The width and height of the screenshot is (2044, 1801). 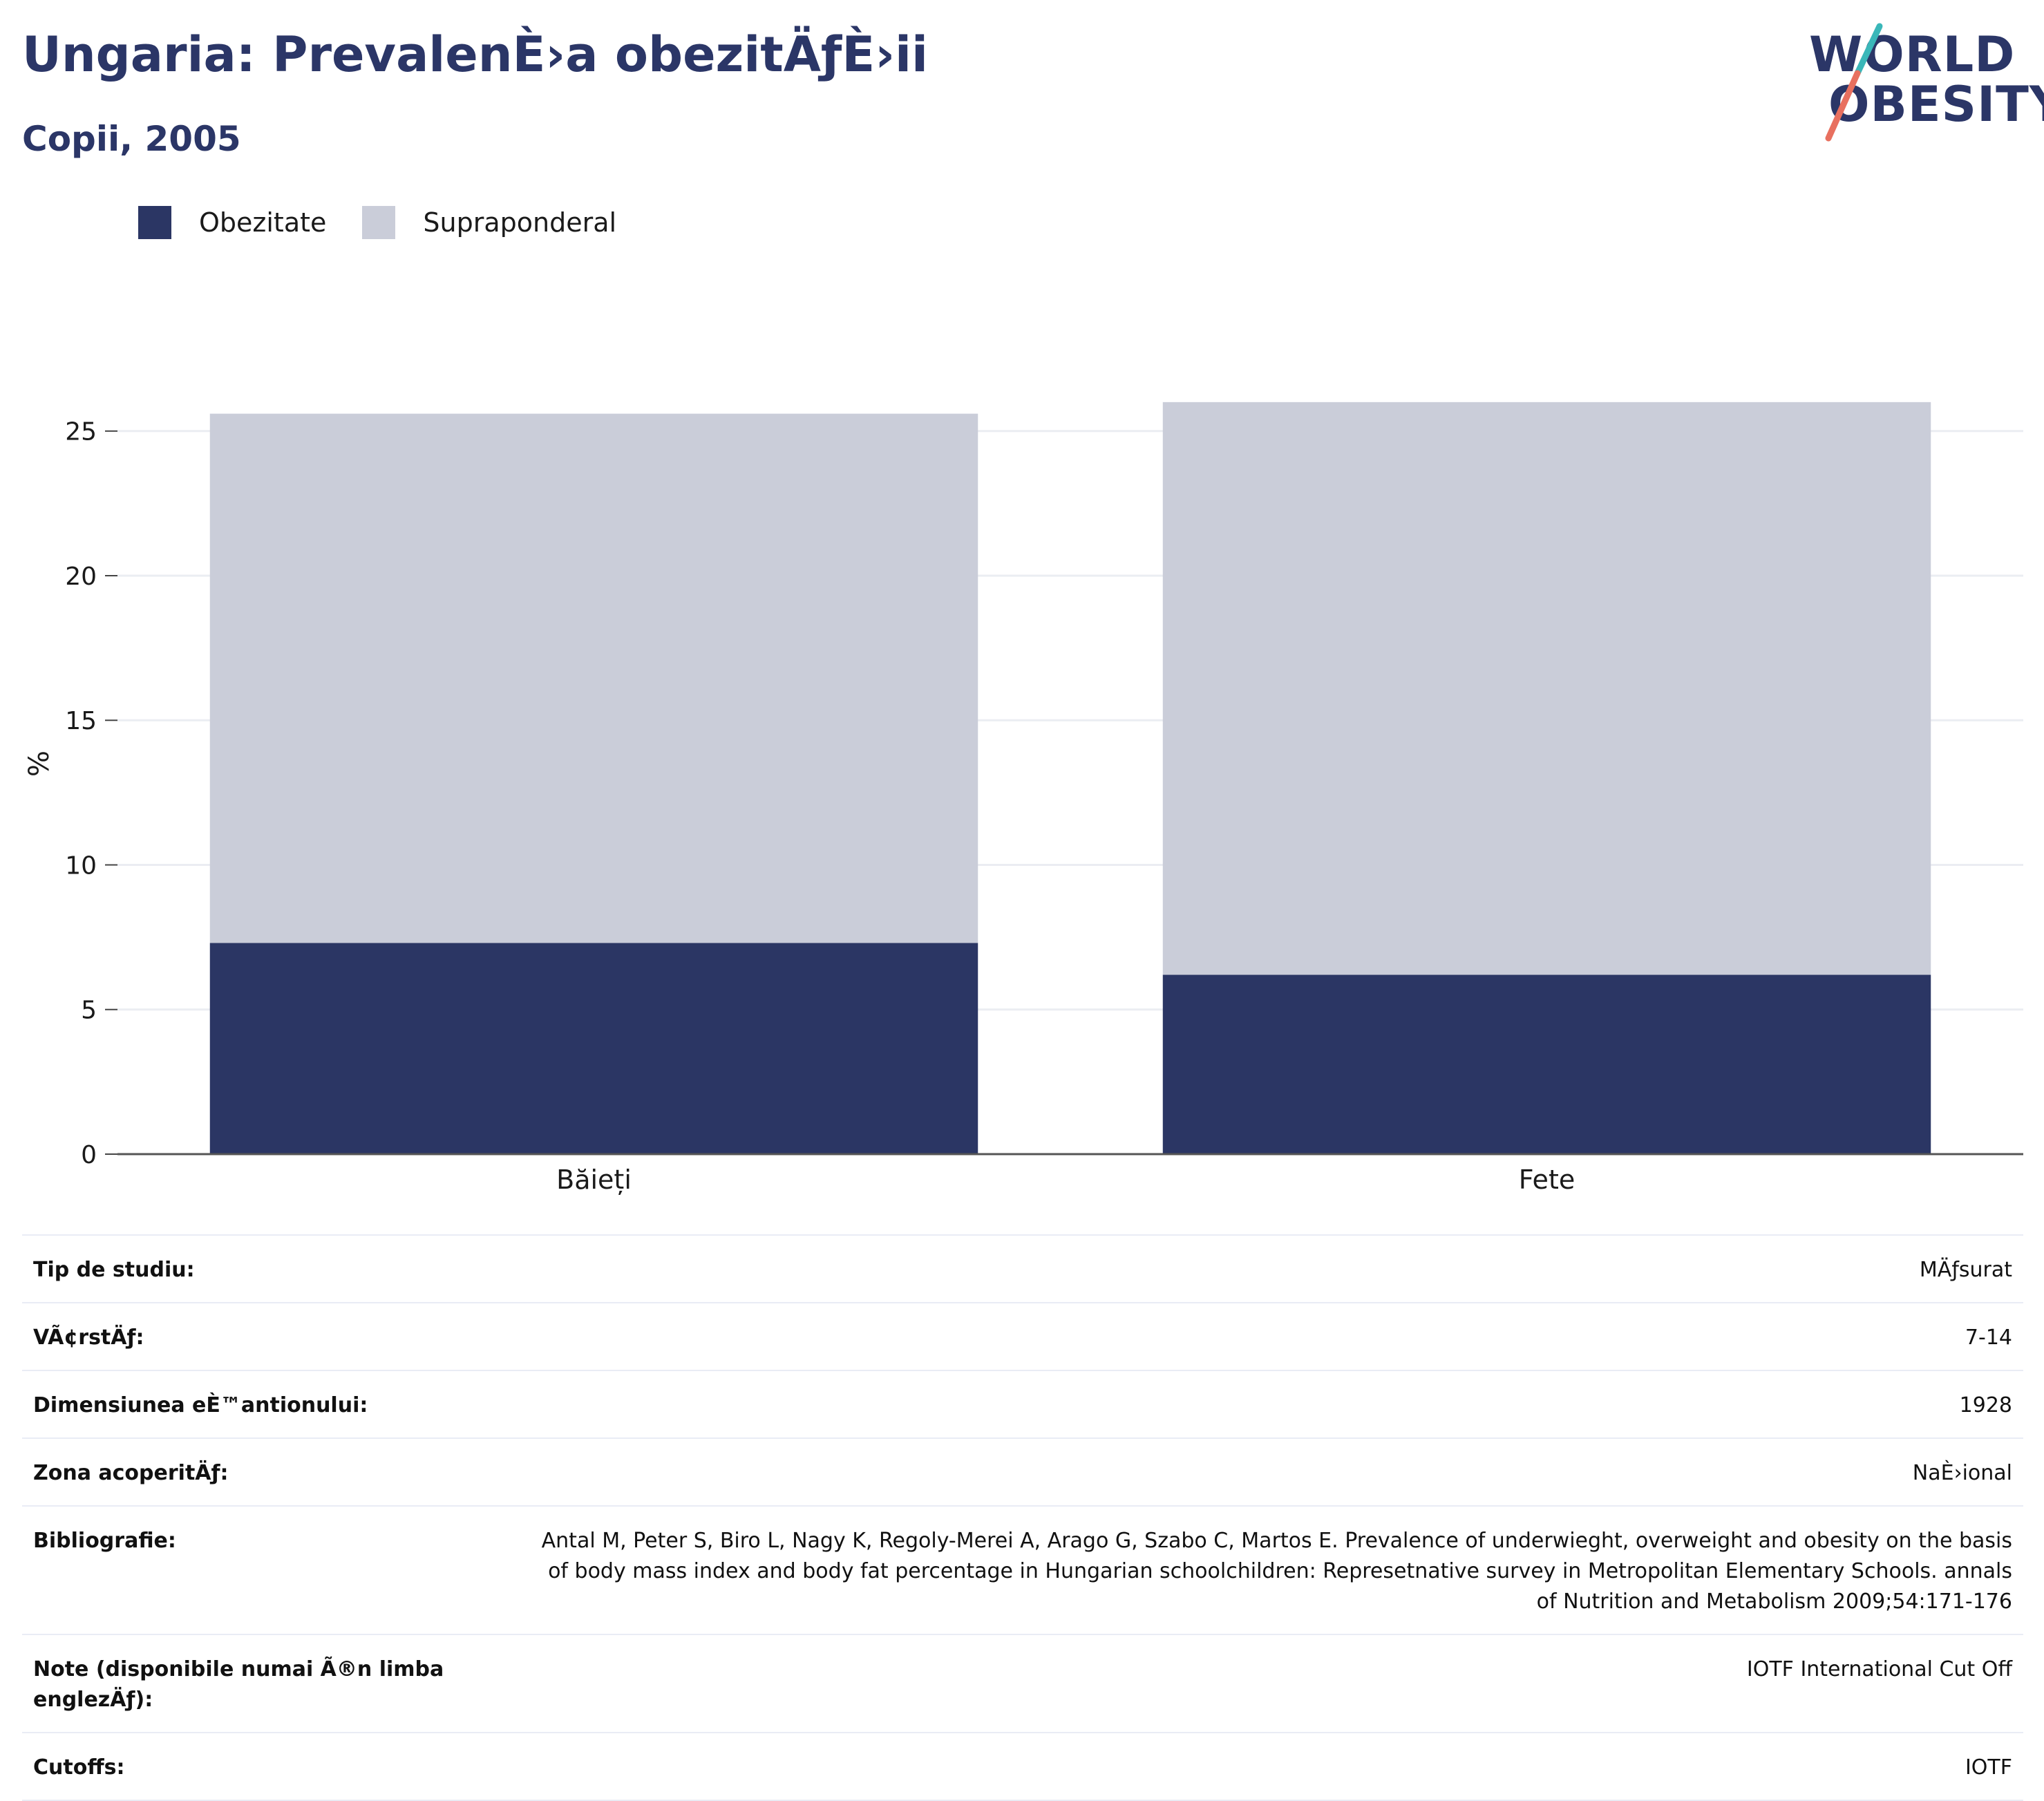 What do you see at coordinates (131, 139) in the screenshot?
I see `page-subtitle: Copii, 2005` at bounding box center [131, 139].